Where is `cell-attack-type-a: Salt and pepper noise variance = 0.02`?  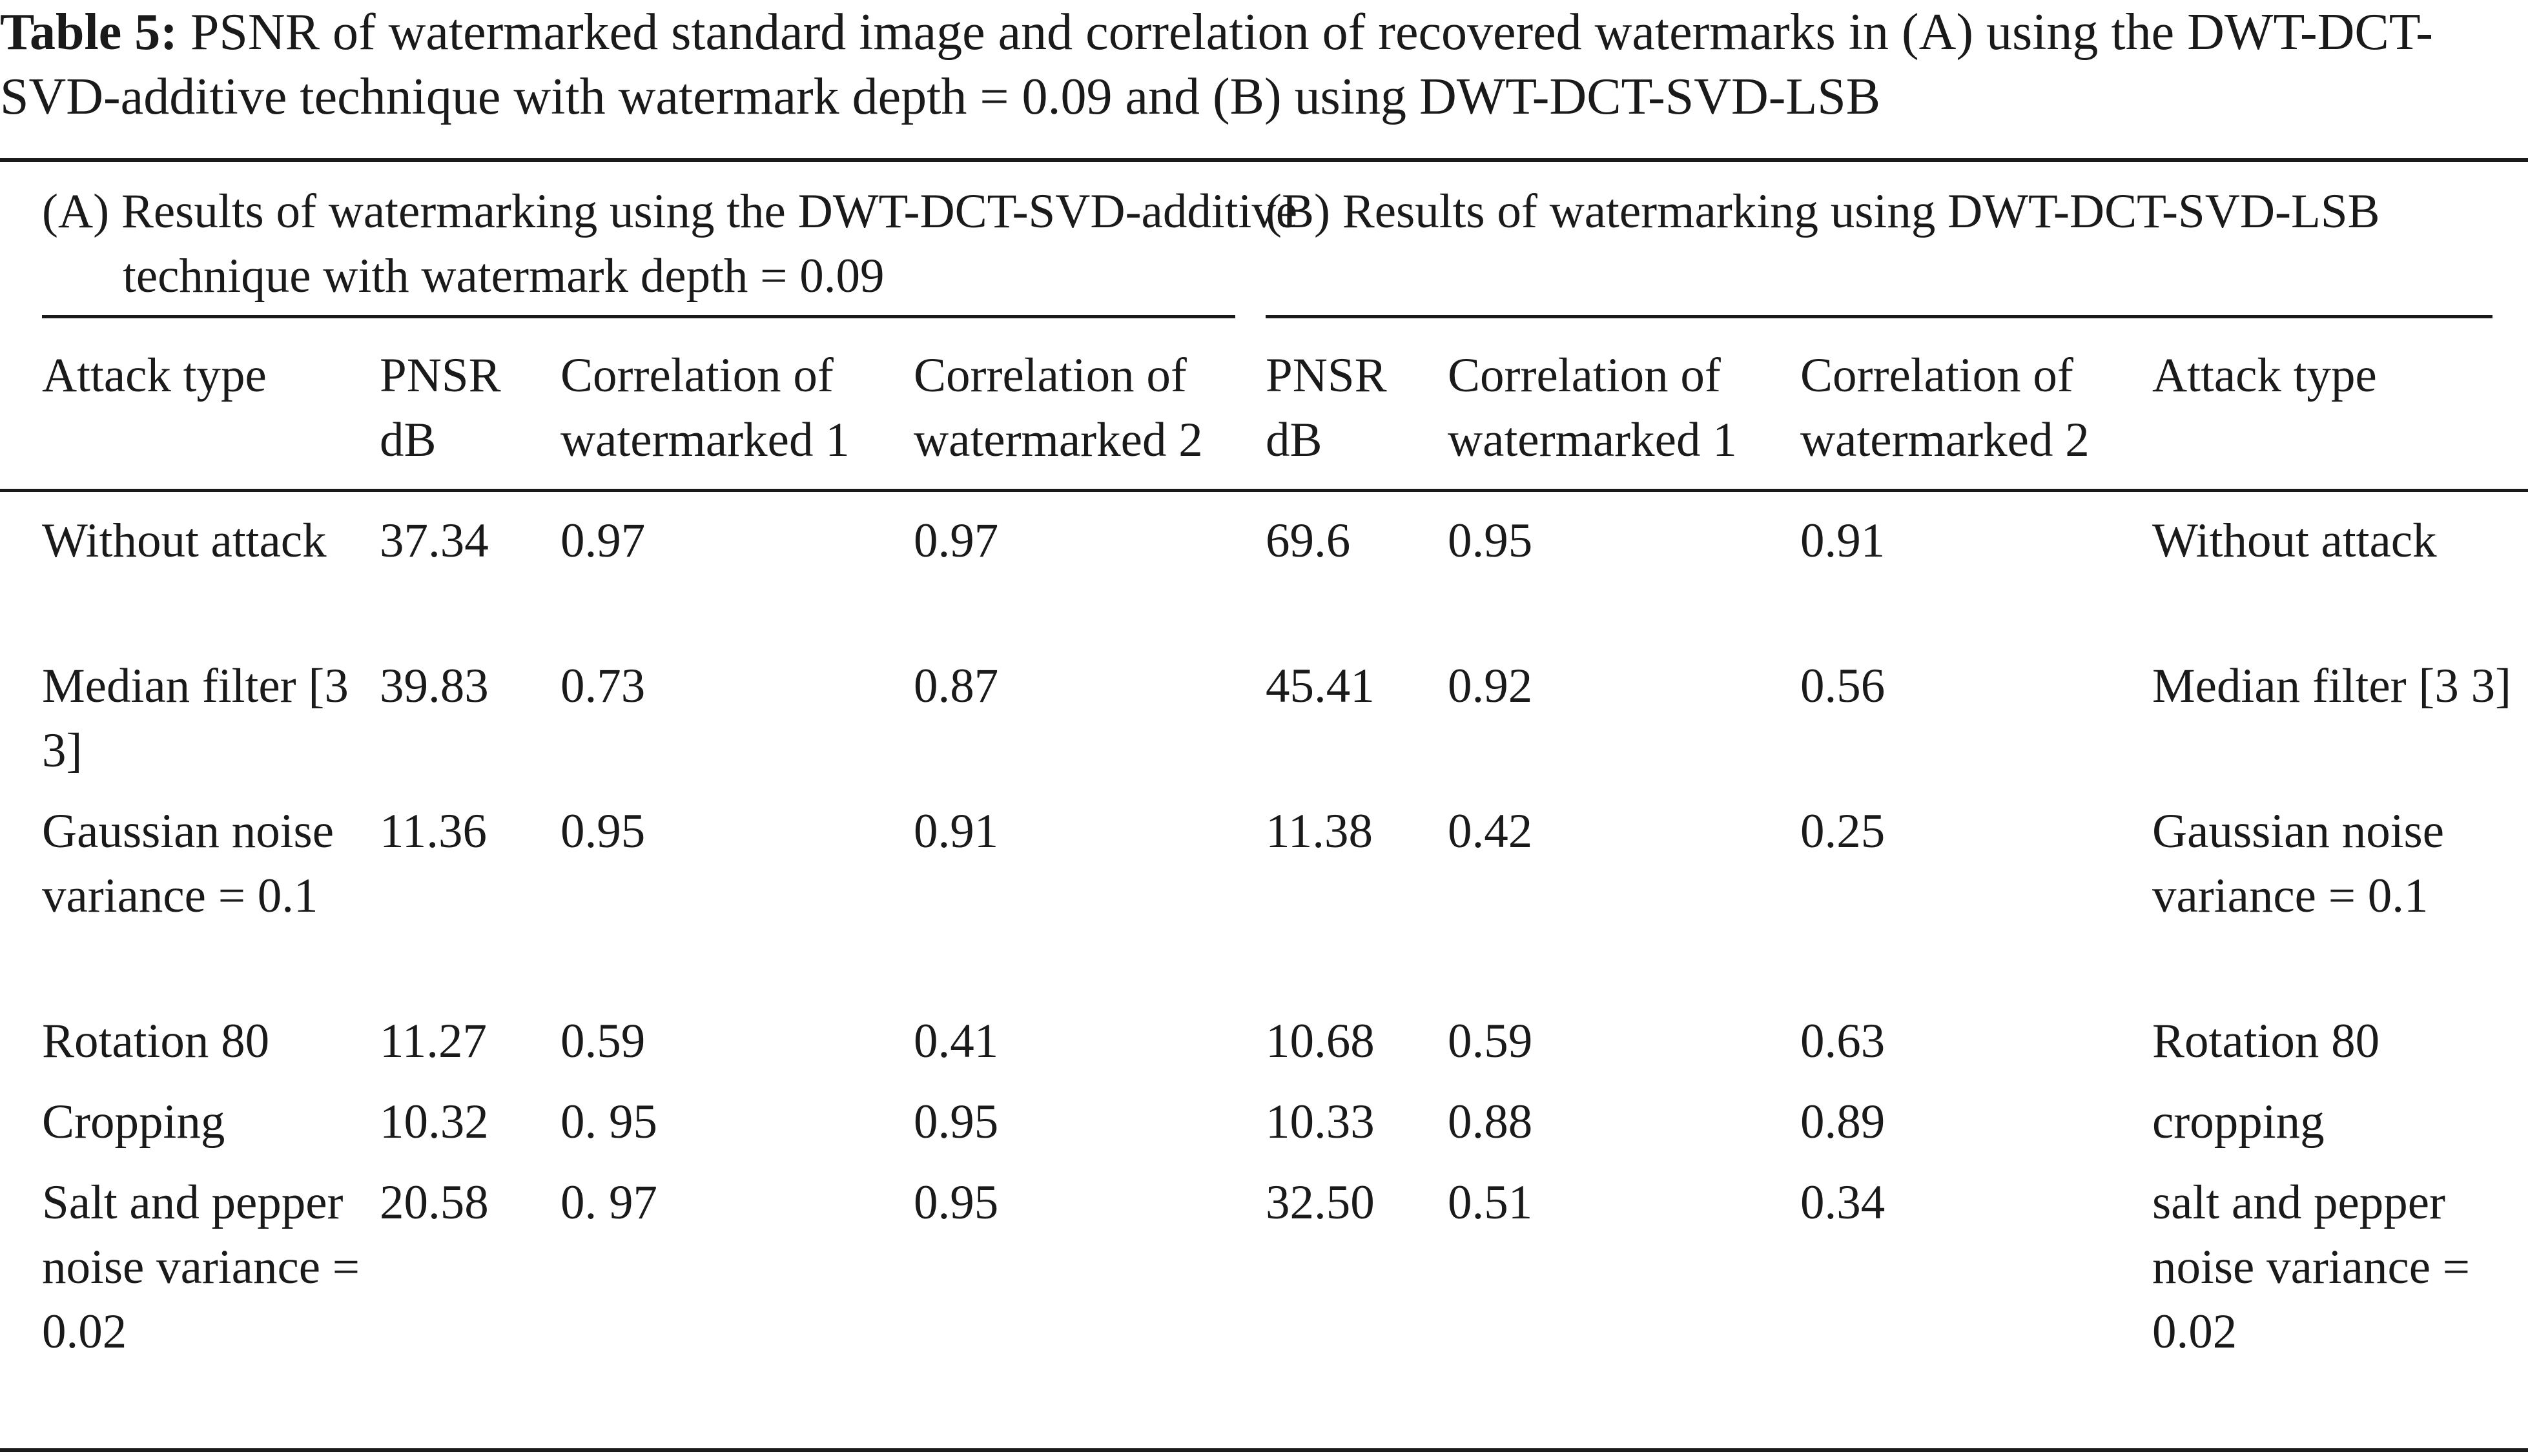 cell-attack-type-a: Salt and pepper noise variance = 0.02 is located at coordinates (201, 1267).